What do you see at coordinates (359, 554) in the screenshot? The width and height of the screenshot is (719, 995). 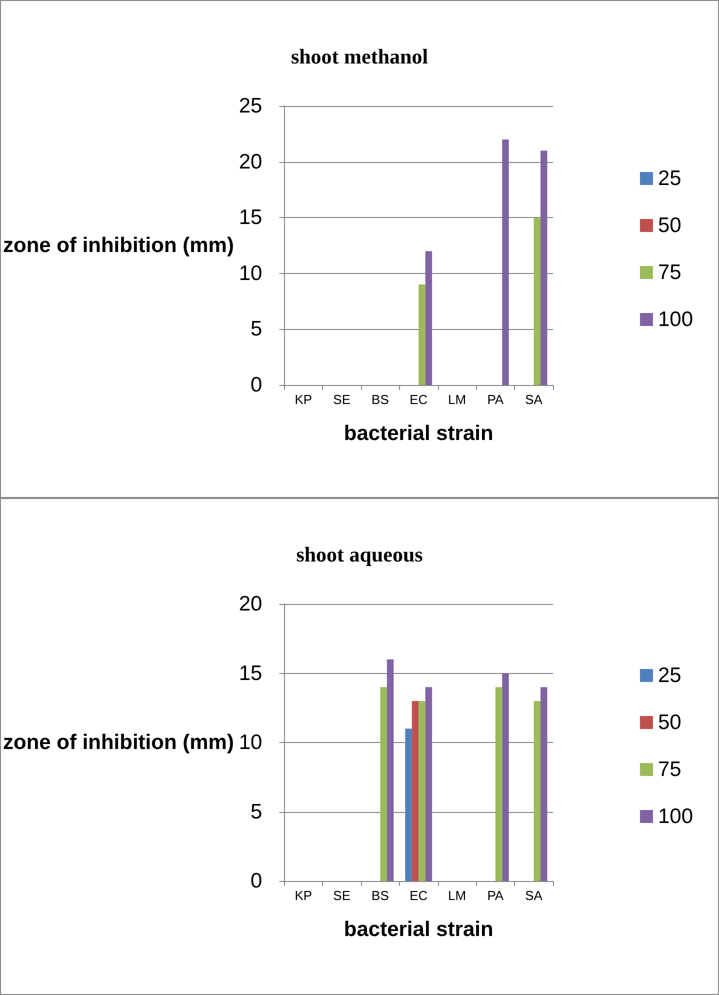 I see `chart-title: shoot aqueous` at bounding box center [359, 554].